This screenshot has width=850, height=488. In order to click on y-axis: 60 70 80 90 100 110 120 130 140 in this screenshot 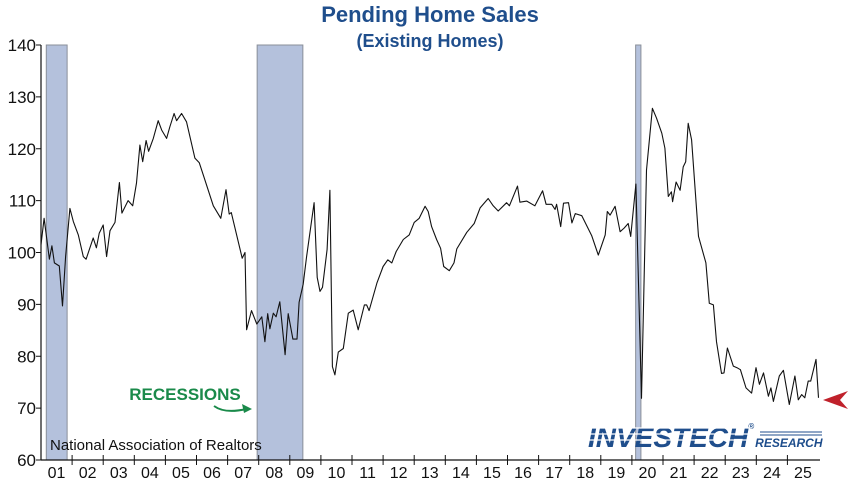, I will do `click(25, 253)`.